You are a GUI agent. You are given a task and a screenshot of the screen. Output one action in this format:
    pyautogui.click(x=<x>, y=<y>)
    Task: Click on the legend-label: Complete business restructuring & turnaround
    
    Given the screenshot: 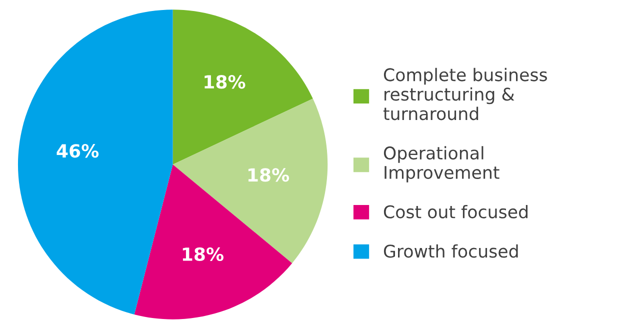 What is the action you would take?
    pyautogui.click(x=465, y=94)
    